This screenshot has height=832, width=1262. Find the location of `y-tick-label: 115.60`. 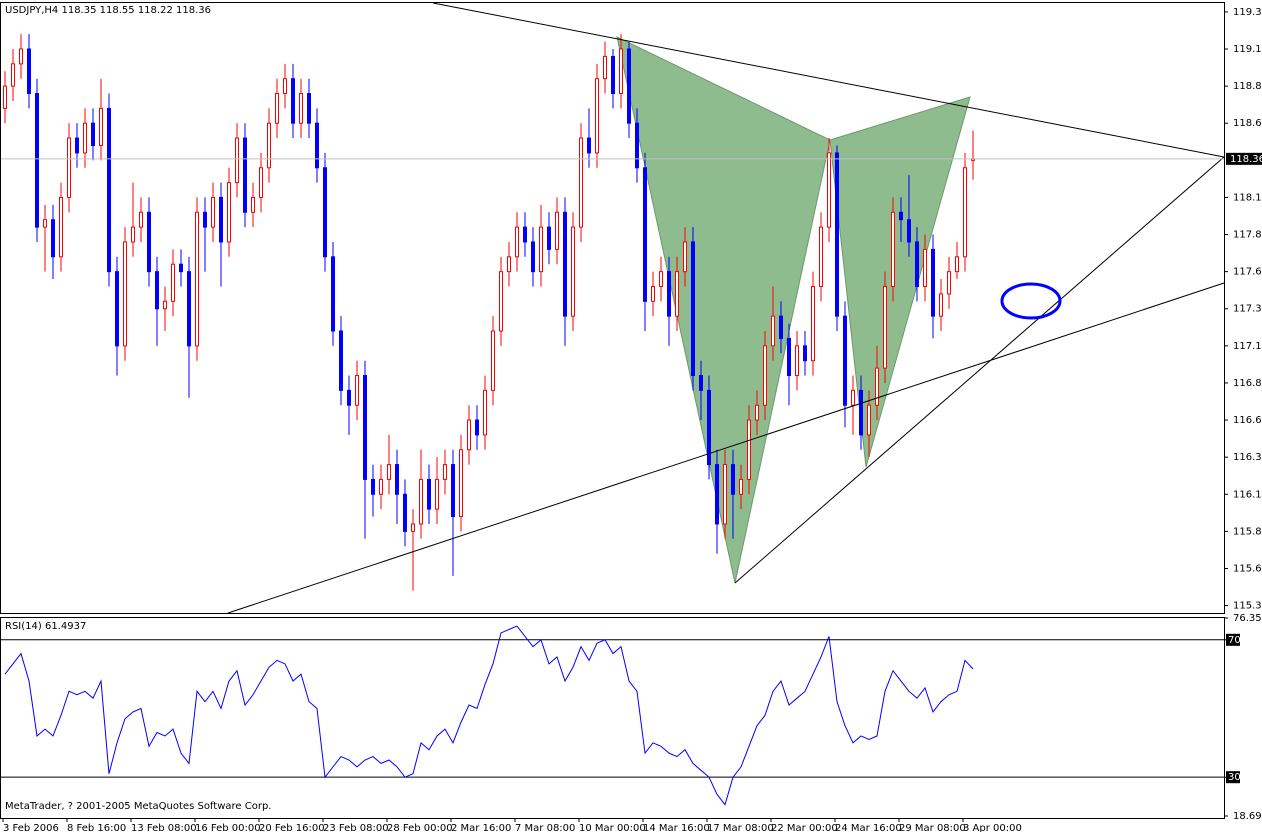

y-tick-label: 115.60 is located at coordinates (1247, 568).